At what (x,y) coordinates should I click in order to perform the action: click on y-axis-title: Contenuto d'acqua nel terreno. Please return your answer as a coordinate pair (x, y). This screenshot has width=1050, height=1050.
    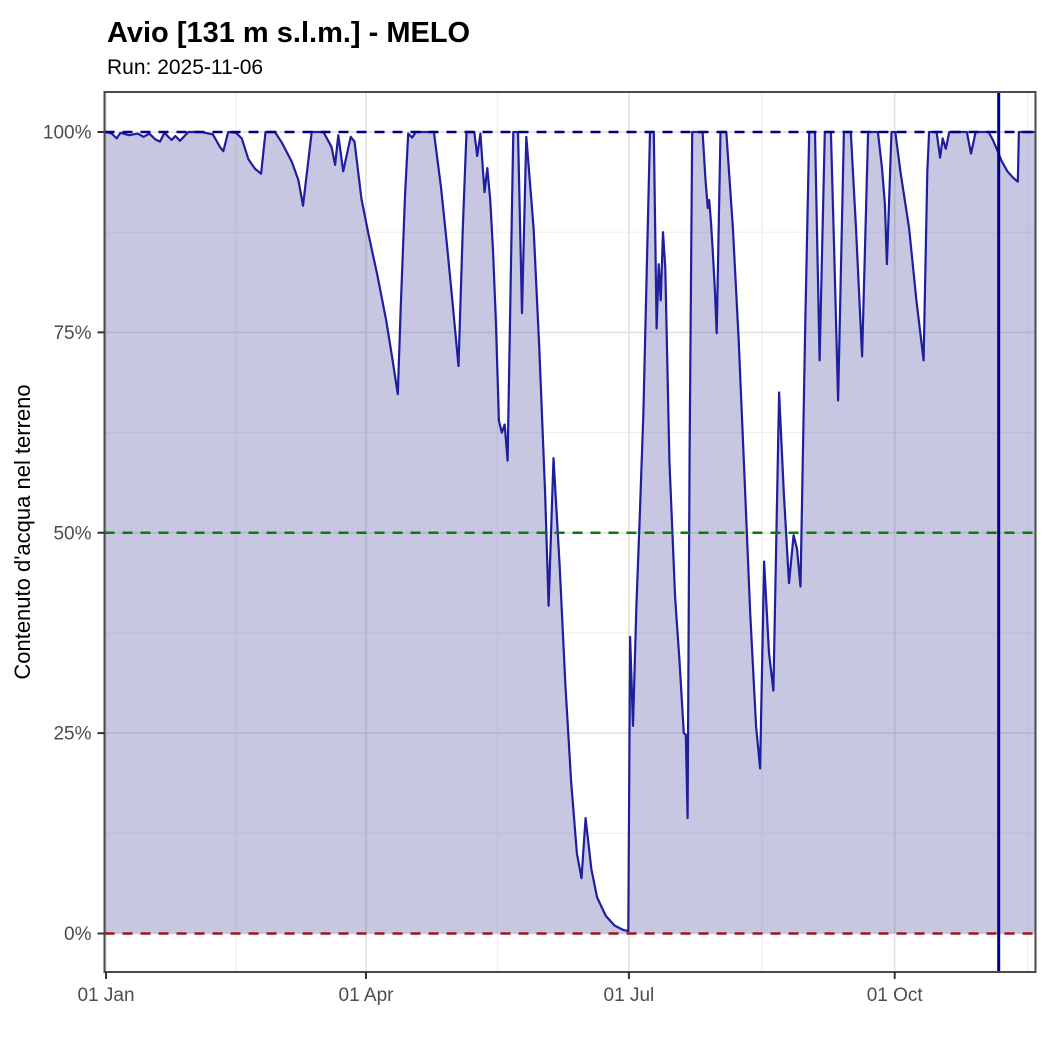
    Looking at the image, I should click on (22, 531).